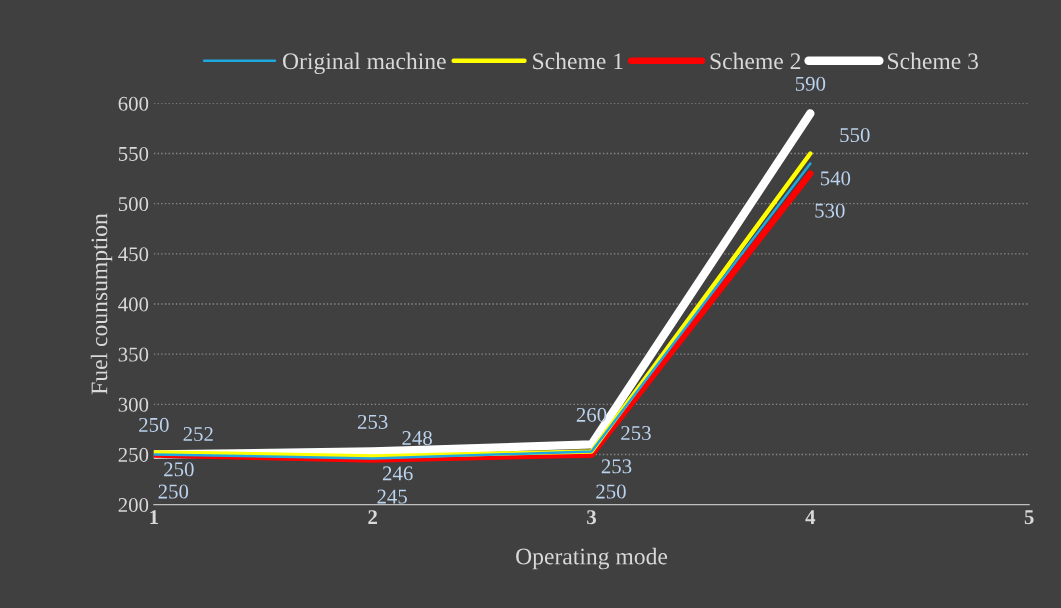 The width and height of the screenshot is (1061, 608). What do you see at coordinates (133, 204) in the screenshot?
I see `y-tick-label: 500` at bounding box center [133, 204].